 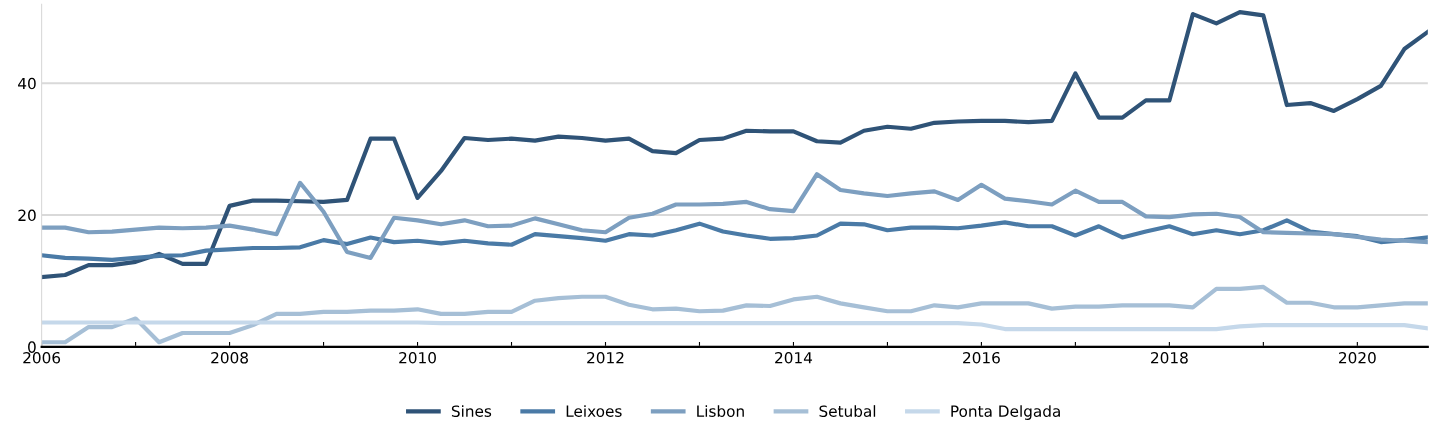 What do you see at coordinates (594, 411) in the screenshot?
I see `legend-label: Leixoes` at bounding box center [594, 411].